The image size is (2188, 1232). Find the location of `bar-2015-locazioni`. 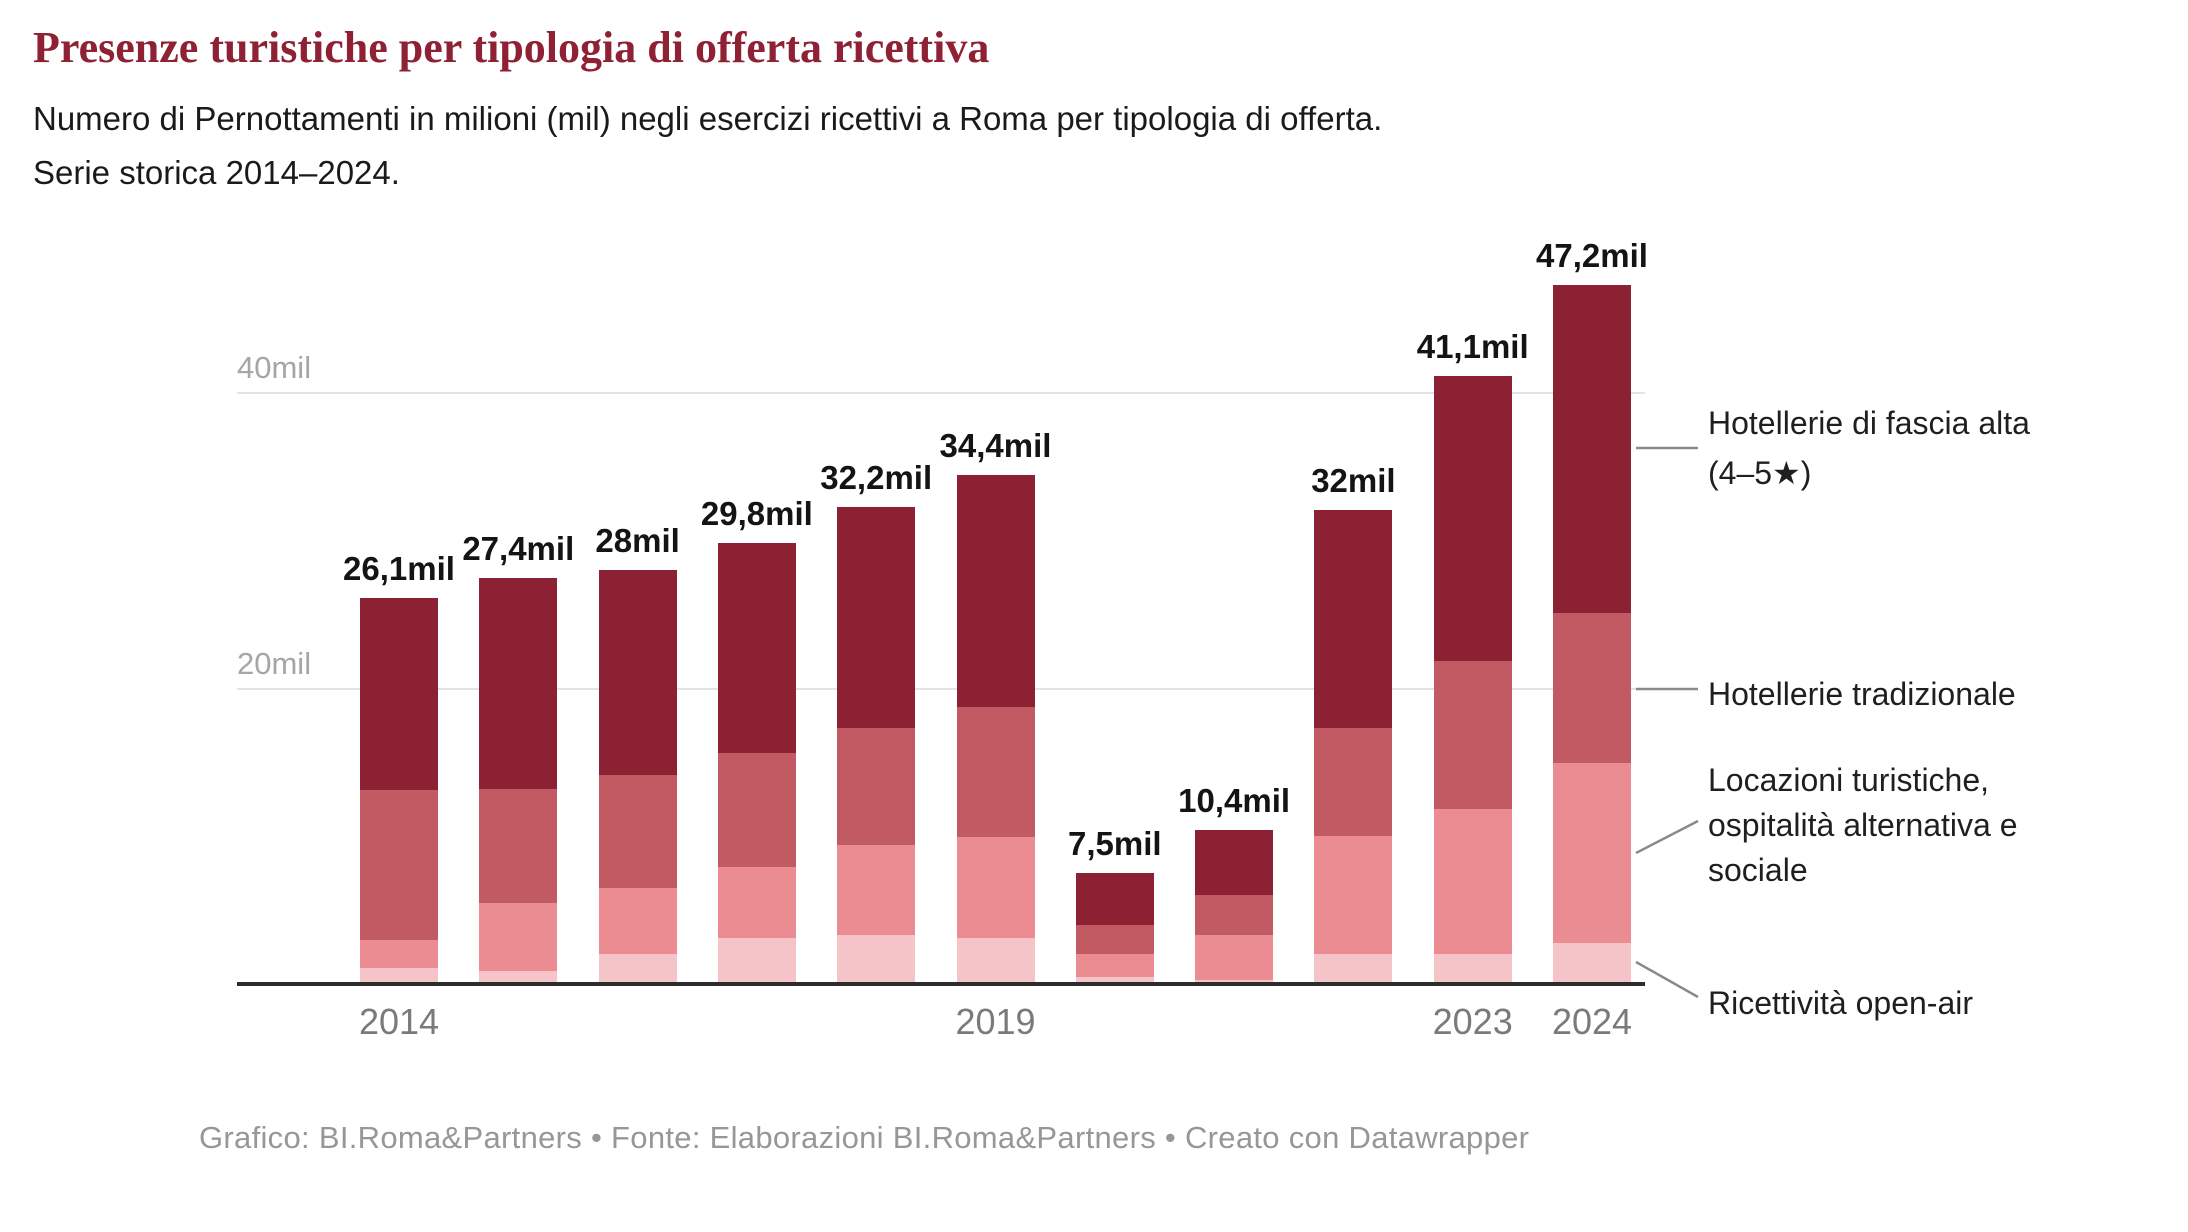

bar-2015-locazioni is located at coordinates (518, 936).